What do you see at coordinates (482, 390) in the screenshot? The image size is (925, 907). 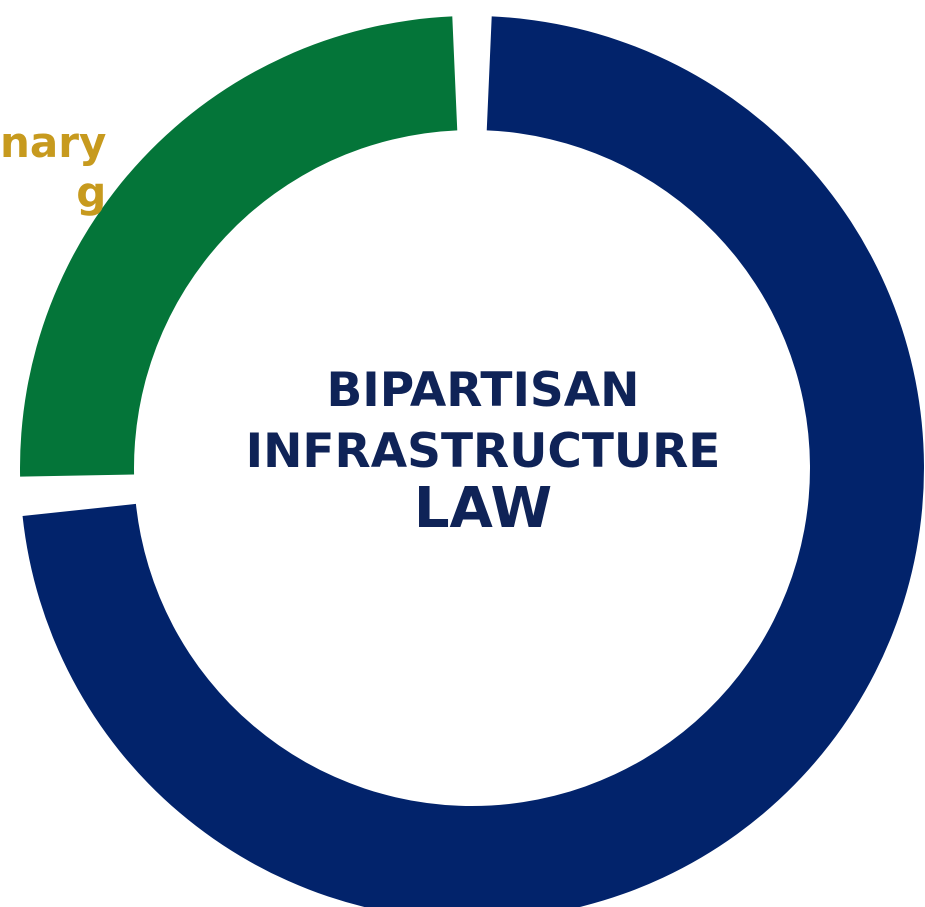 I see `center-label-line-1: BIPARTISAN` at bounding box center [482, 390].